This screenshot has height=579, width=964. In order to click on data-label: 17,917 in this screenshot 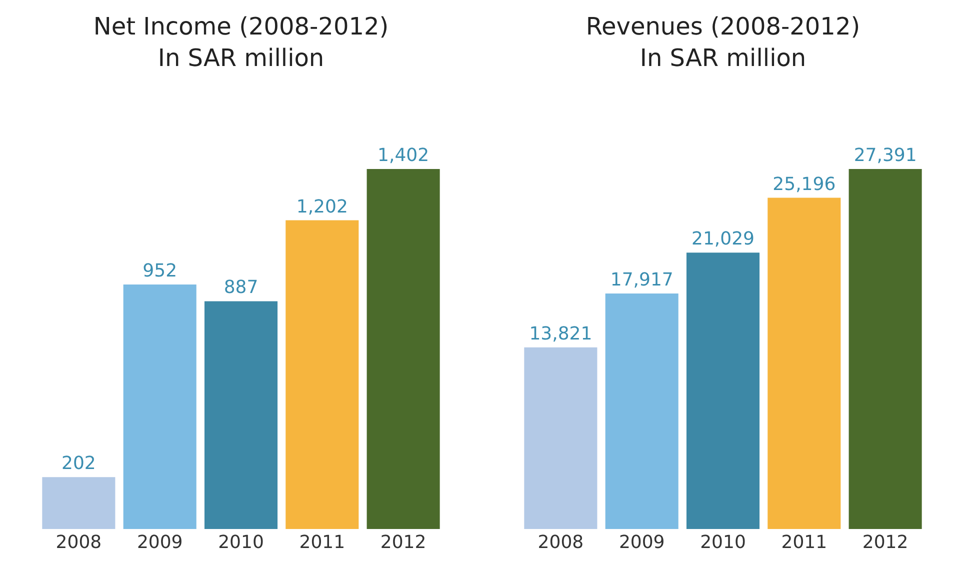, I will do `click(642, 279)`.